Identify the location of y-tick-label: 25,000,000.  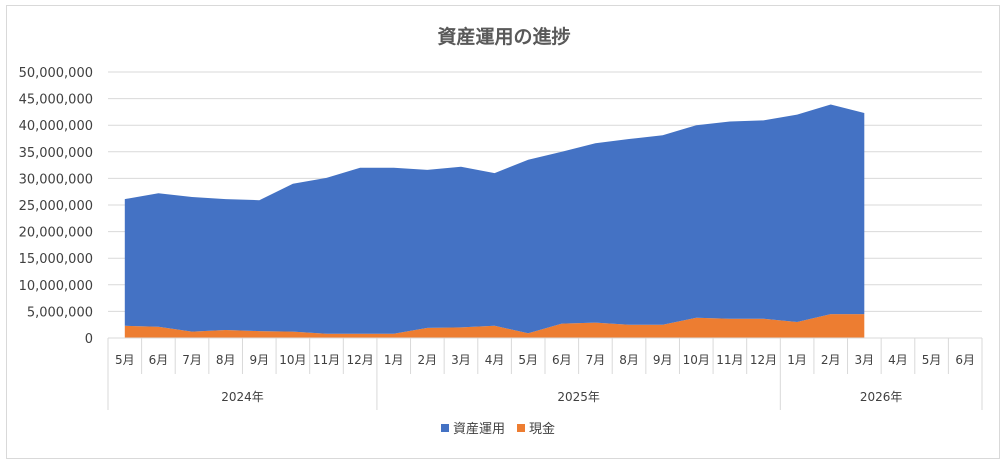
(56, 206).